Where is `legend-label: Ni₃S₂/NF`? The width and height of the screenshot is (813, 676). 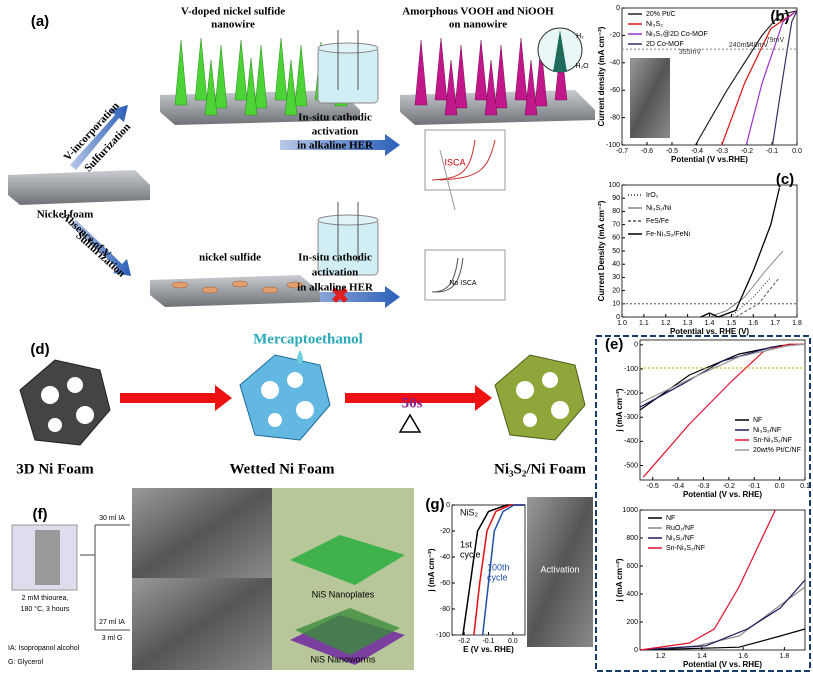 legend-label: Ni₃S₂/NF is located at coordinates (767, 430).